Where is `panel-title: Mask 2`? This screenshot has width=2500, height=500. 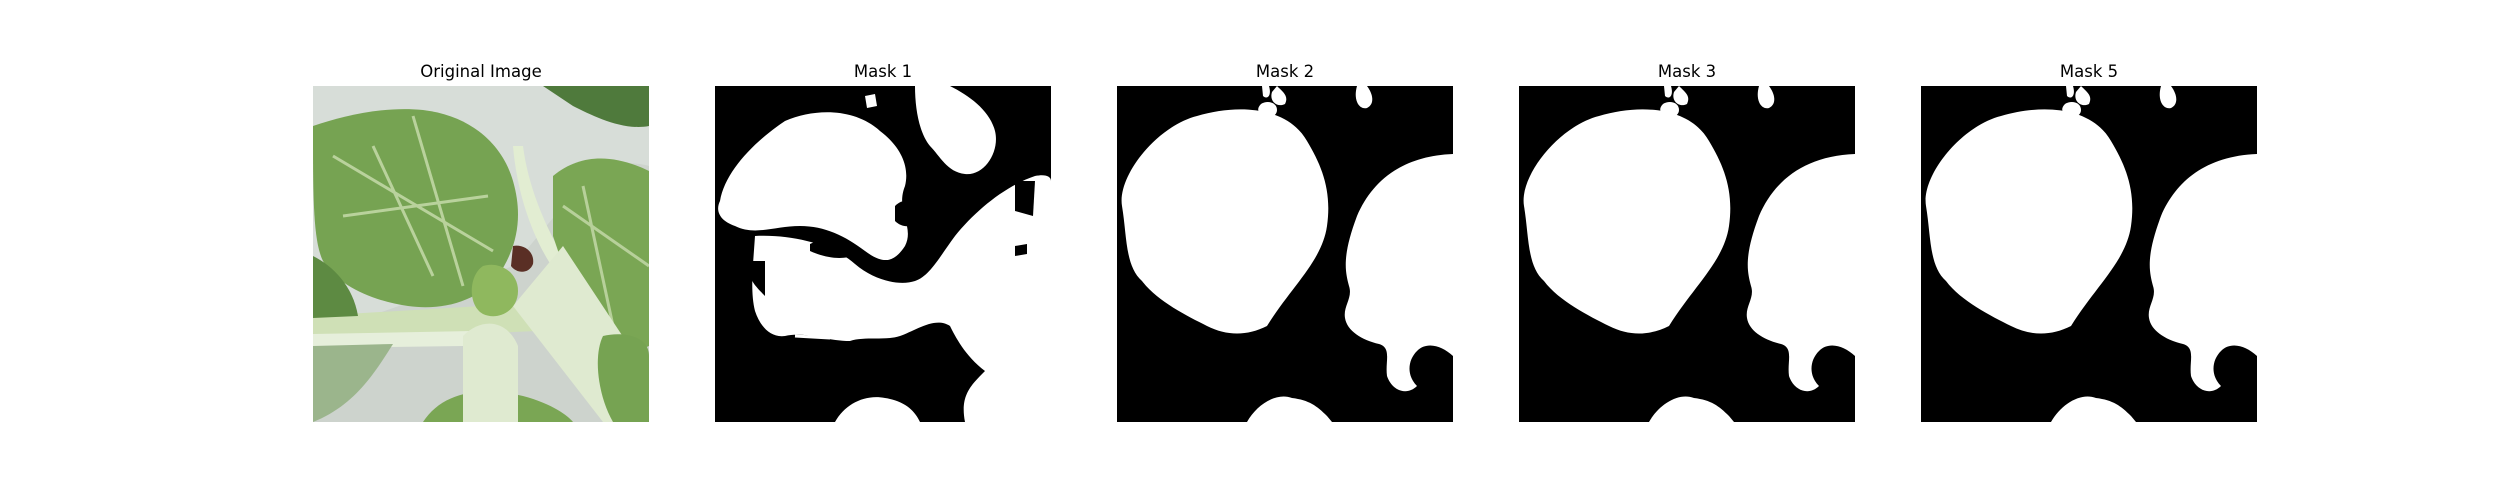 panel-title: Mask 2 is located at coordinates (1285, 71).